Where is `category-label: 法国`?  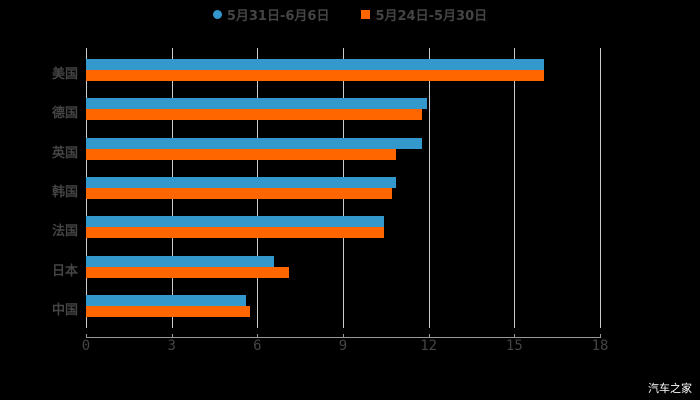
category-label: 法国 is located at coordinates (64, 232).